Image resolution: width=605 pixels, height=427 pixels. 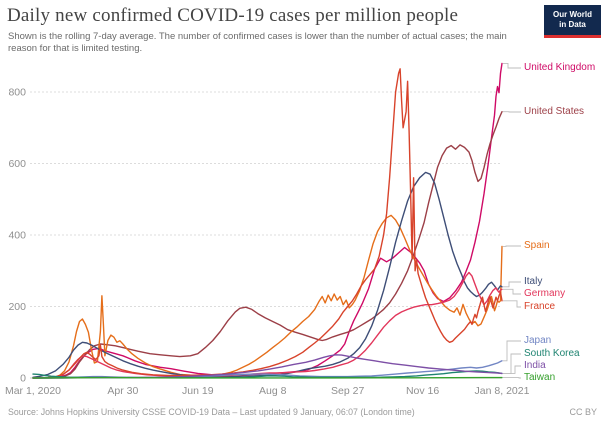 What do you see at coordinates (17, 236) in the screenshot?
I see `y-tick-400: 400` at bounding box center [17, 236].